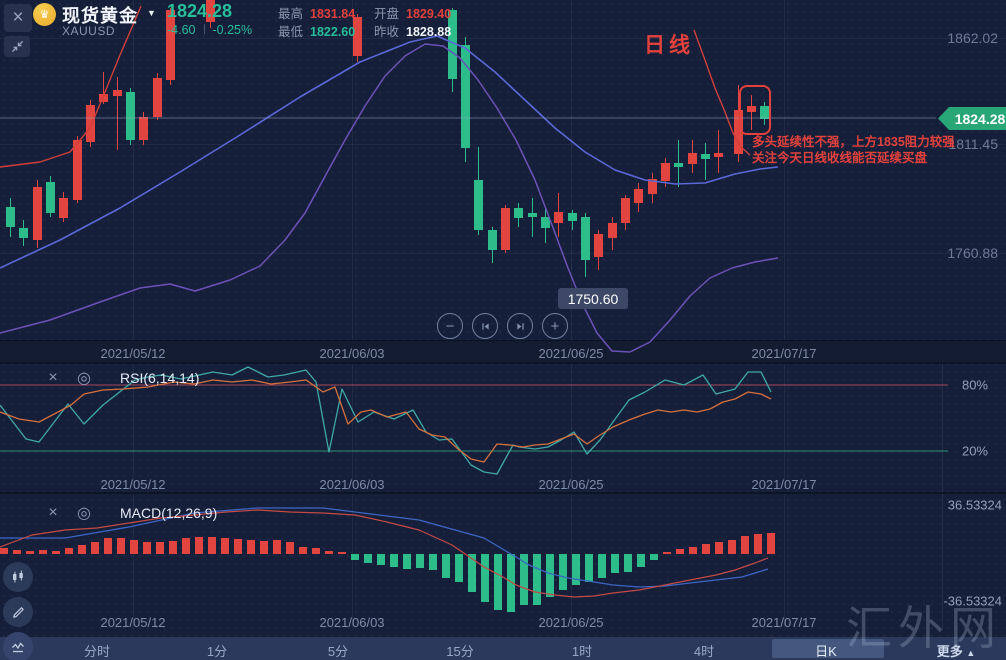 This screenshot has height=660, width=1006. Describe the element at coordinates (338, 651) in the screenshot. I see `timeframe-tab-5分: 5分` at that location.